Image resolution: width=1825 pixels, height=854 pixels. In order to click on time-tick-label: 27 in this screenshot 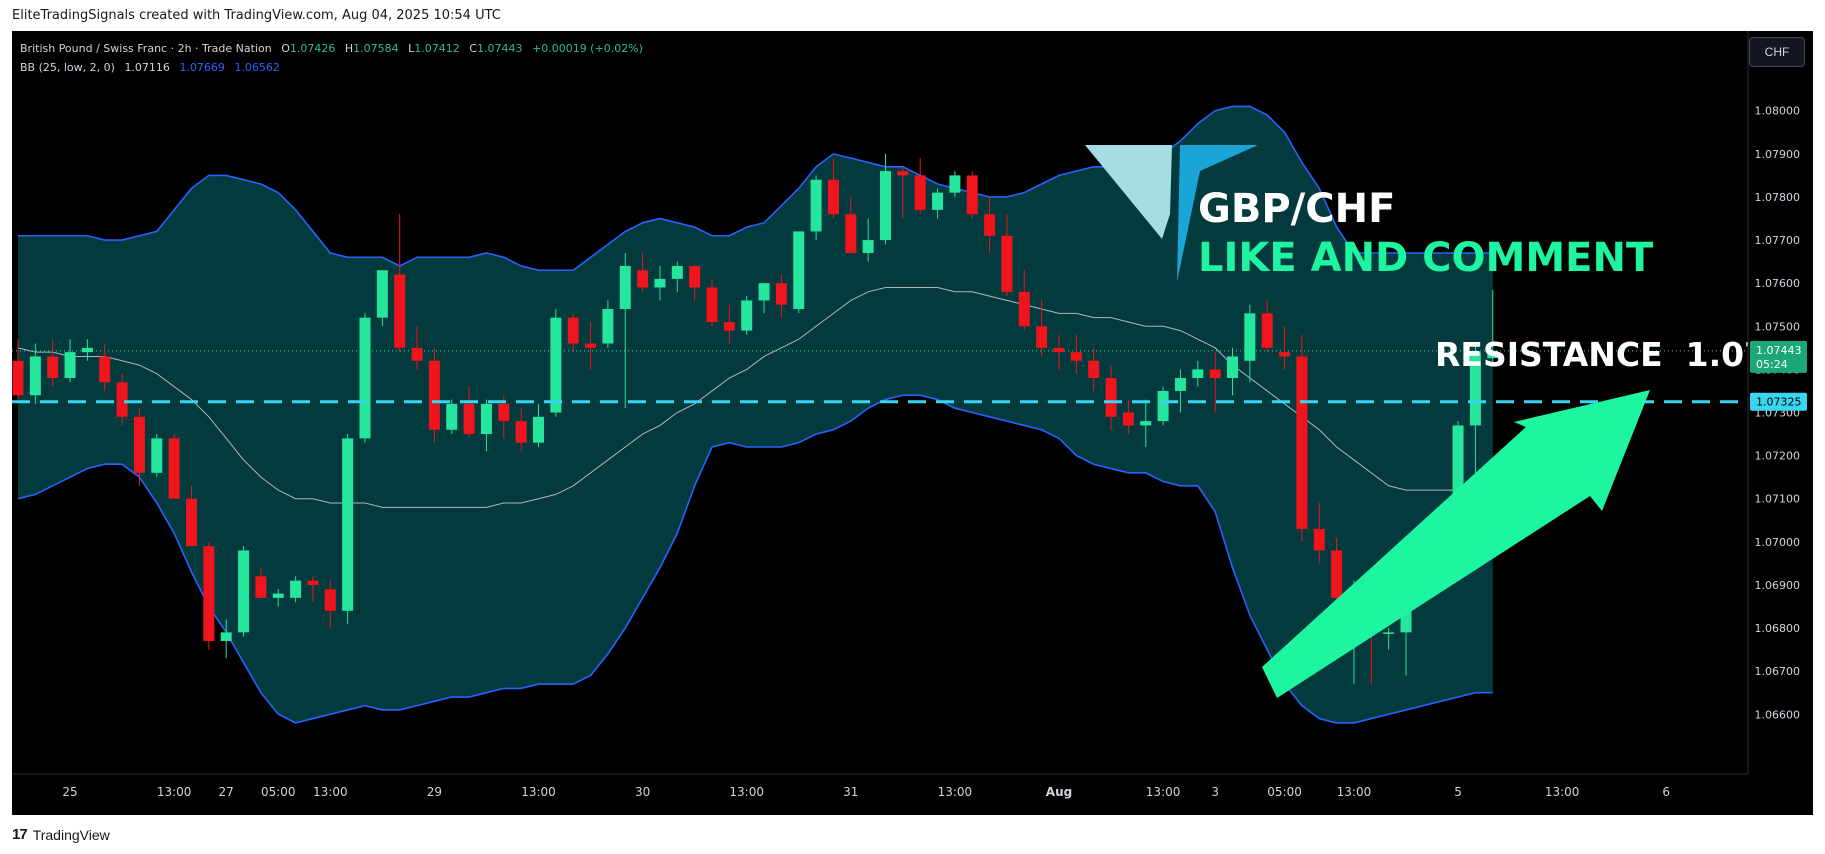, I will do `click(226, 792)`.